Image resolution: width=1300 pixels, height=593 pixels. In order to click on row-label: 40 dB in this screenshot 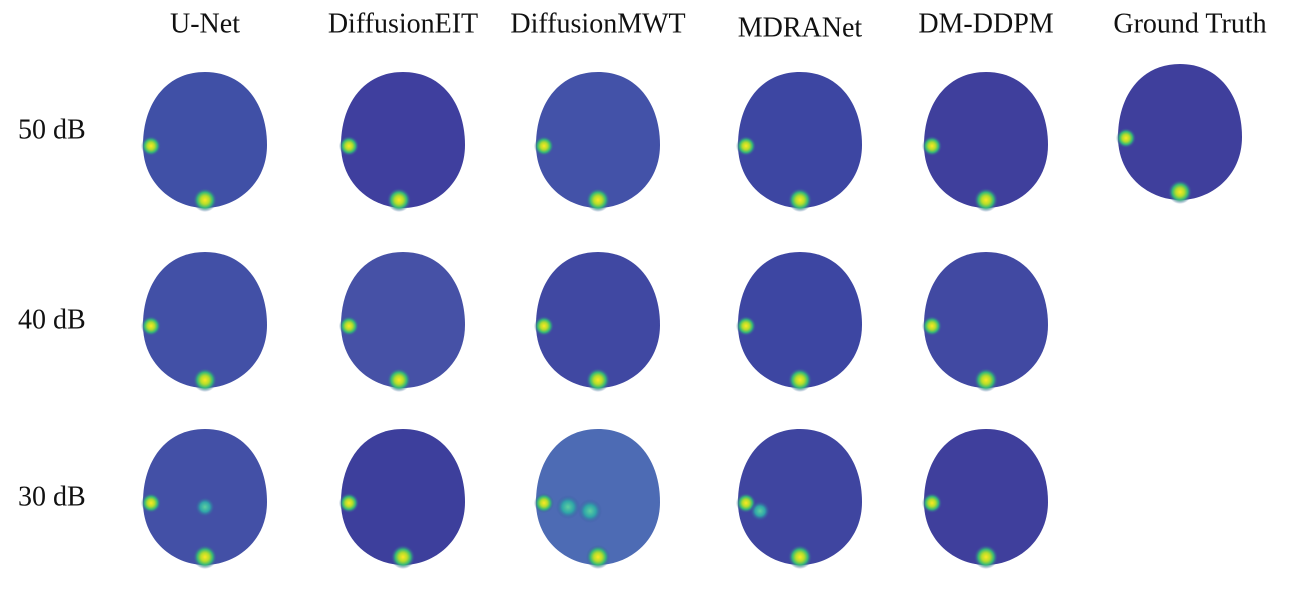, I will do `click(52, 319)`.